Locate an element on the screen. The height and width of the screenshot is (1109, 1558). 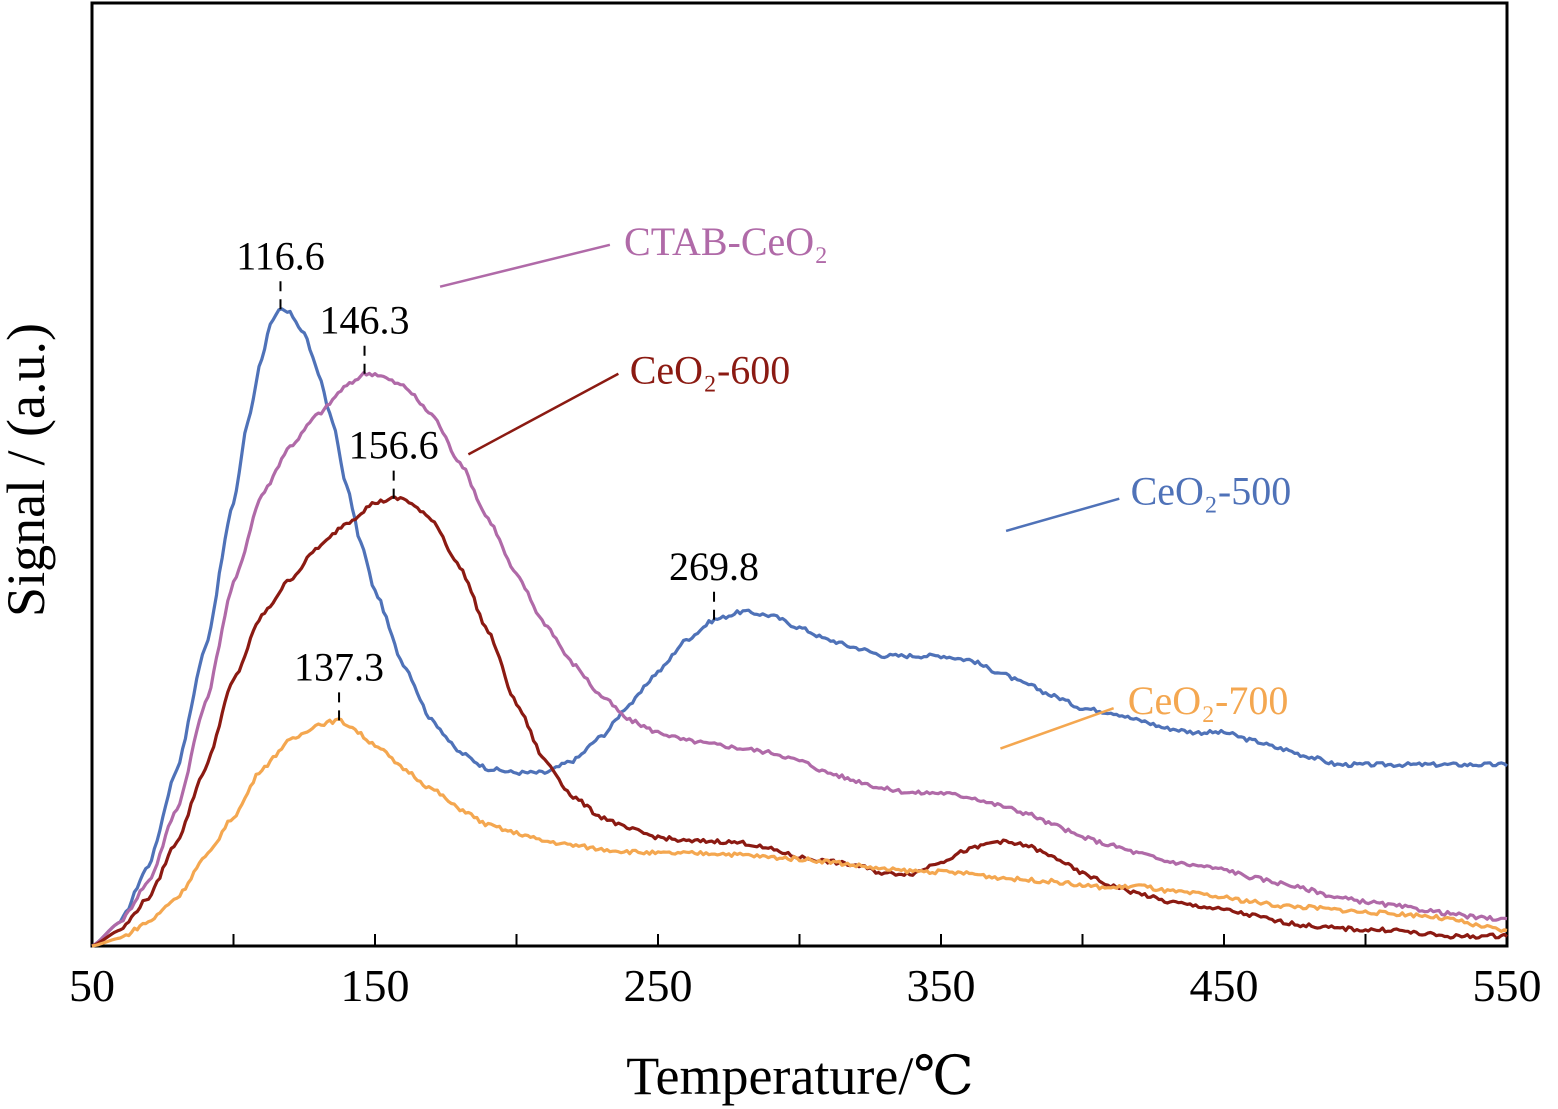
x-axis-ticks: 50 150 250 350 450 550 is located at coordinates (805, 972).